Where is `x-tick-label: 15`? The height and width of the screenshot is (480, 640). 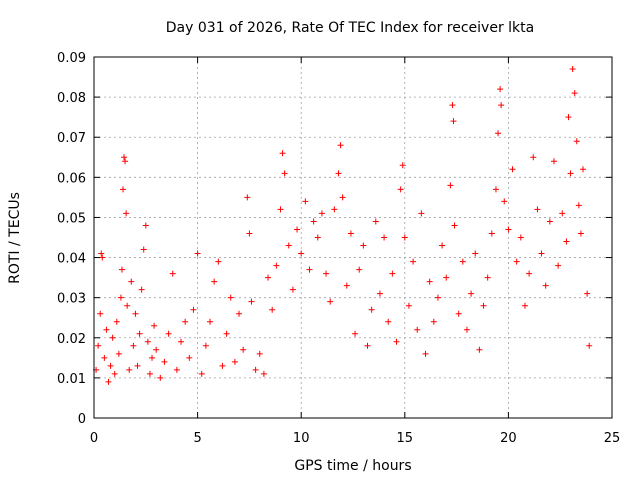 x-tick-label: 15 is located at coordinates (405, 438).